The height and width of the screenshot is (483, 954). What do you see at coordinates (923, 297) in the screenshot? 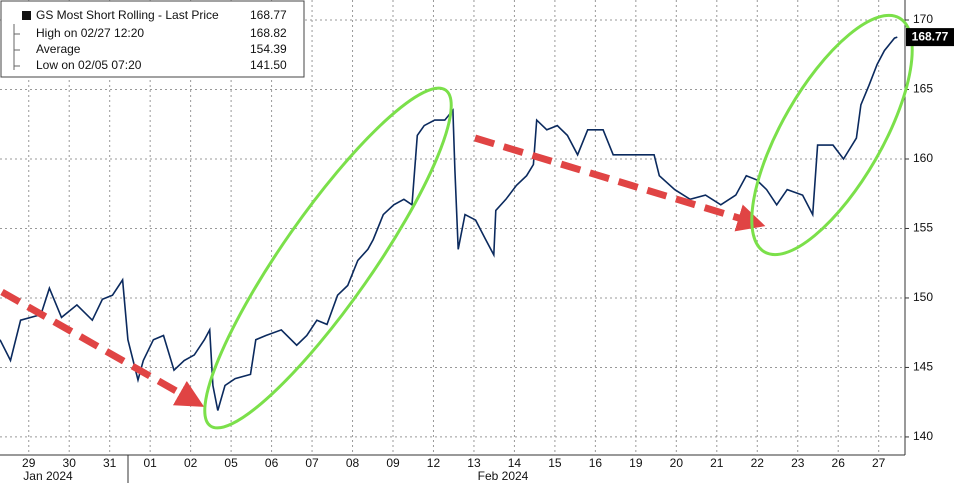
I see `y-tick-label: 150` at bounding box center [923, 297].